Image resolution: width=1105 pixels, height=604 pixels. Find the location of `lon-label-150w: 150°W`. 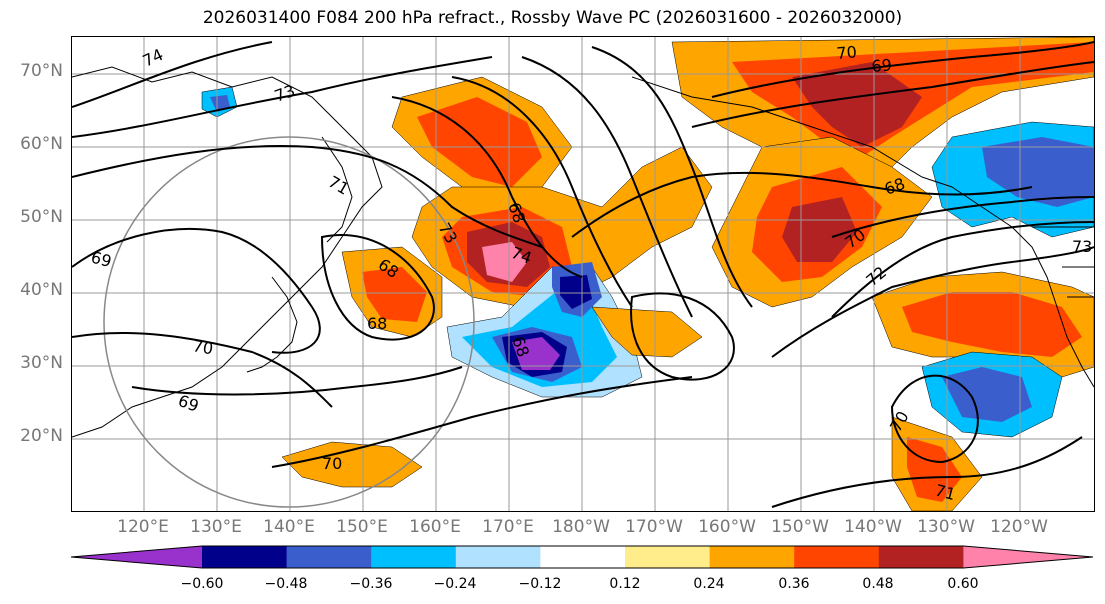

lon-label-150w: 150°W is located at coordinates (800, 527).